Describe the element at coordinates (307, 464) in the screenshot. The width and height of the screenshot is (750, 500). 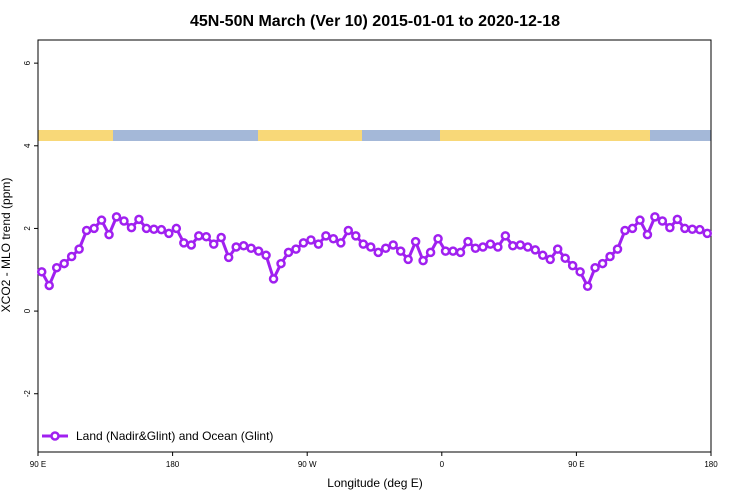
I see `x-tick-label: 90 W` at that location.